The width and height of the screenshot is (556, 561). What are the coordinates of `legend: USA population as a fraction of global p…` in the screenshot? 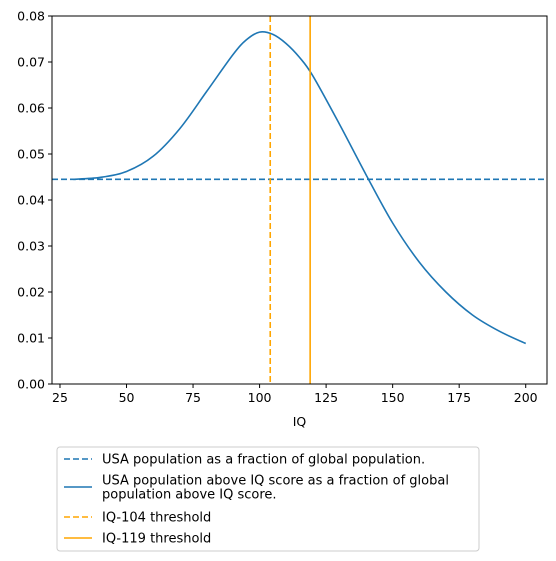 It's located at (268, 499).